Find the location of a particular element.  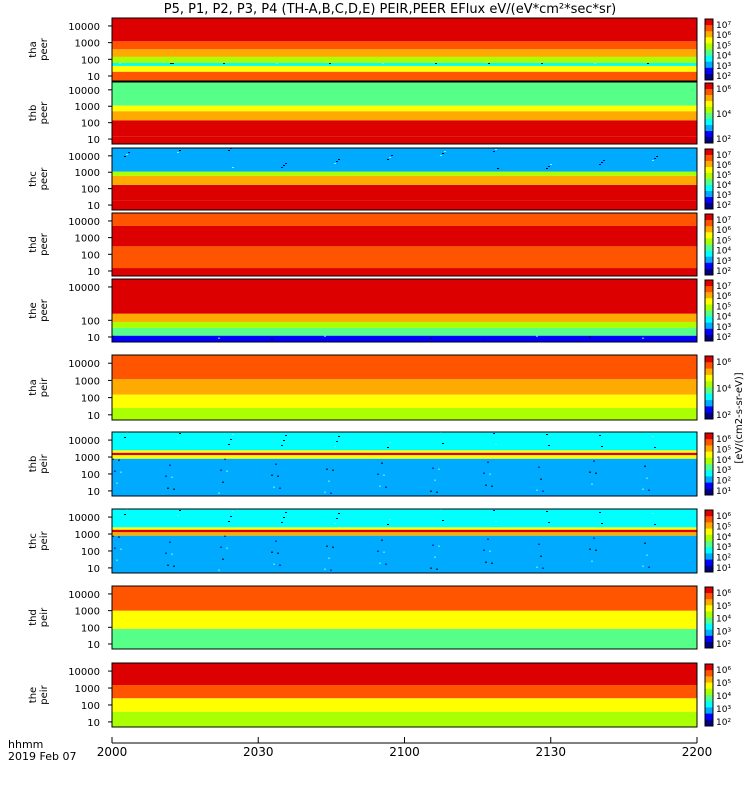

panel-label: thepeir is located at coordinates (39, 694).